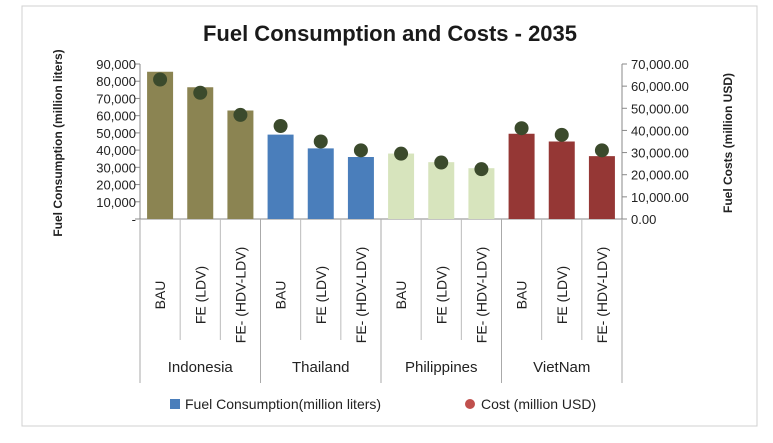 This screenshot has width=773, height=443. What do you see at coordinates (660, 64) in the screenshot?
I see `y2-tick-label: 70,000.00` at bounding box center [660, 64].